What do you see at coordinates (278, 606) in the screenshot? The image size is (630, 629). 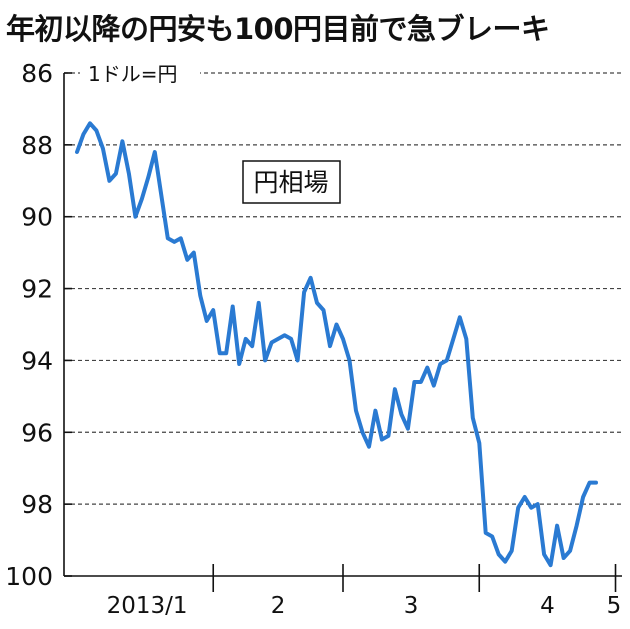 I see `x-tick-label: 2` at bounding box center [278, 606].